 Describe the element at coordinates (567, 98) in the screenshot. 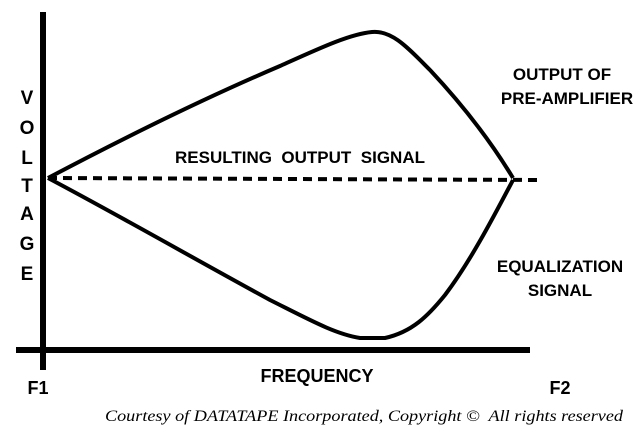

I see `preamplifier-label-line2: PRE-AMPLIFIER` at that location.